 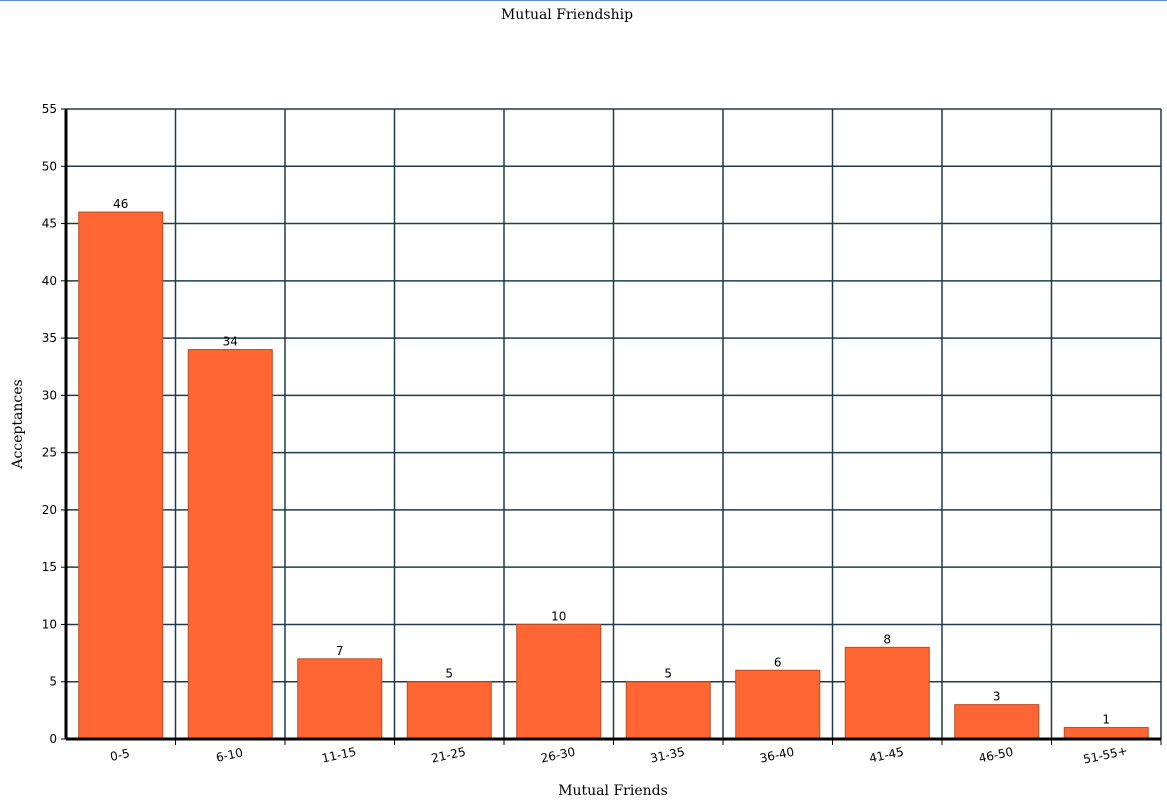 I want to click on bar-value-label: 8, so click(x=887, y=639).